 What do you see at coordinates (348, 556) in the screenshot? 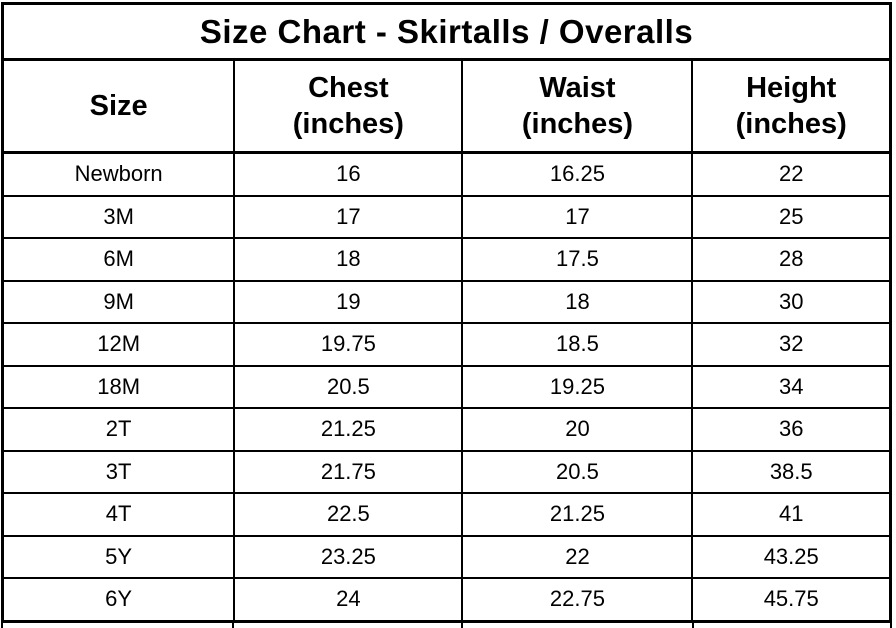
I see `value-cell: 23.25` at bounding box center [348, 556].